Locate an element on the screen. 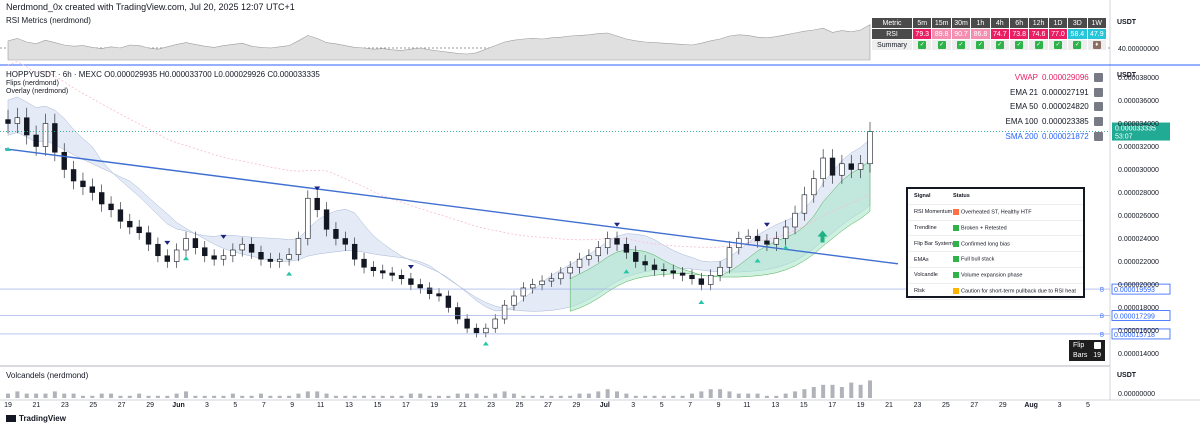 Image resolution: width=1200 pixels, height=427 pixels. mtf-rsi-value: 74.6 is located at coordinates (1038, 34).